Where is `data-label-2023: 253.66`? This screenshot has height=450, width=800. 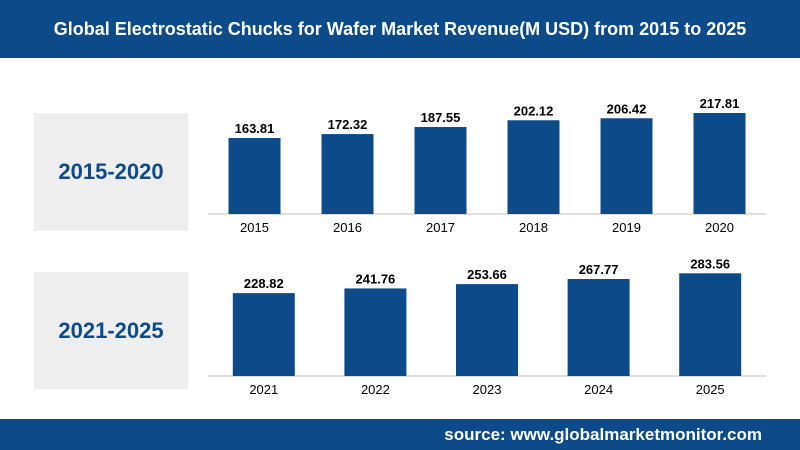 data-label-2023: 253.66 is located at coordinates (487, 274).